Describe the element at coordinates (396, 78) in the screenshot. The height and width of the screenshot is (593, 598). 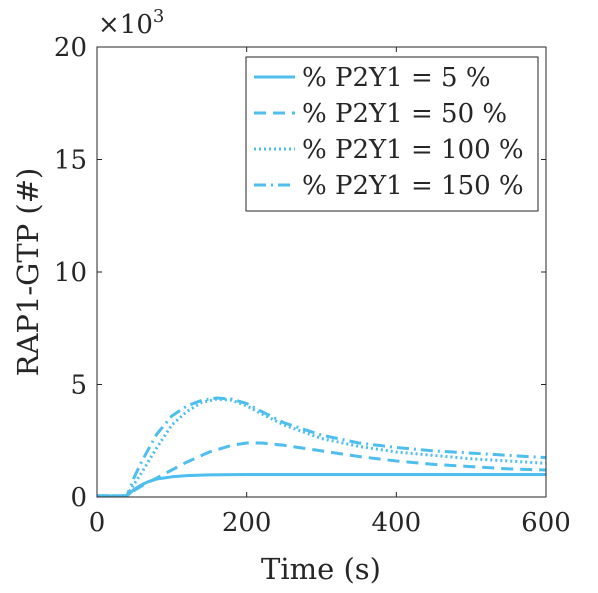
I see `legend-label-1: % P2Y1 = 5 %` at that location.